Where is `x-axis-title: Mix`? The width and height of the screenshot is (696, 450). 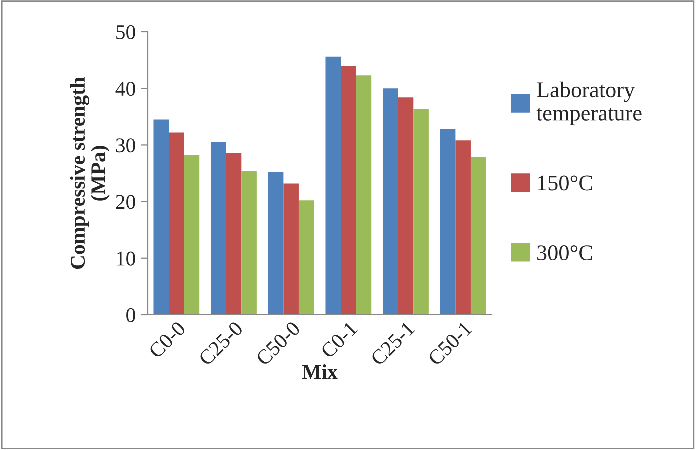
x-axis-title: Mix is located at coordinates (320, 371).